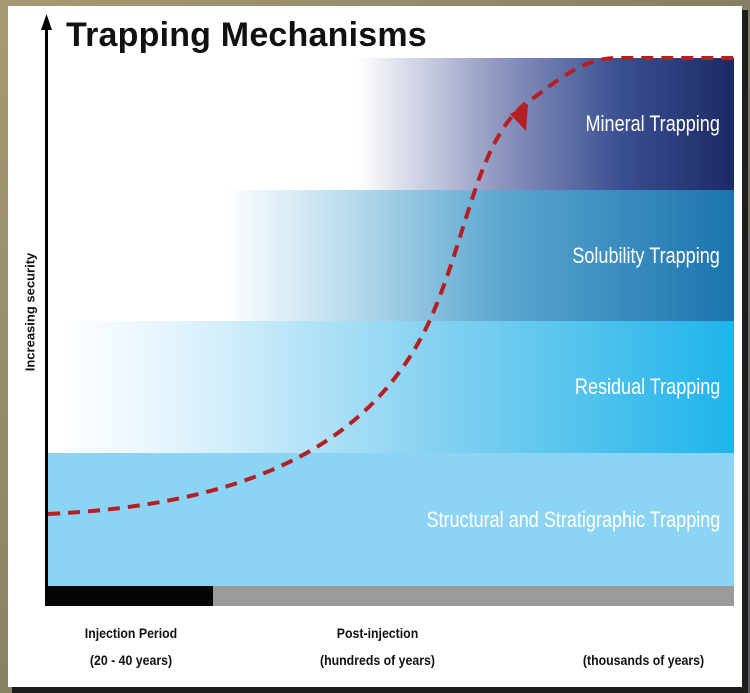  Describe the element at coordinates (546, 124) in the screenshot. I see `band-mineral-trapping: Mineral Trapping` at that location.